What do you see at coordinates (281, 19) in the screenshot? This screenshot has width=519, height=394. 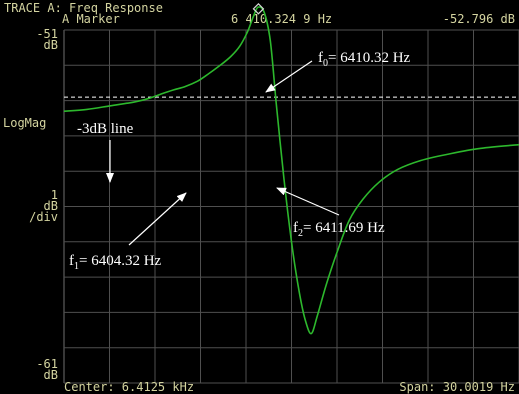 I see `marker-frequency-readout: 6 410.324 9 Hz` at bounding box center [281, 19].